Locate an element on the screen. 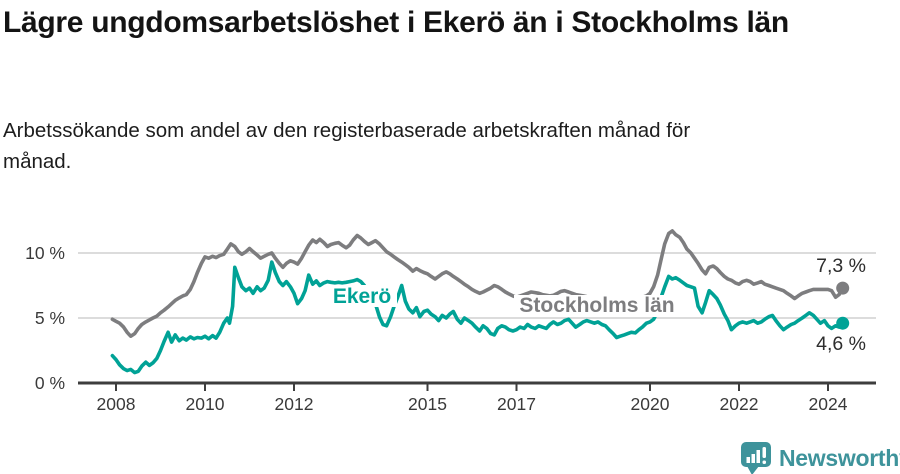 This screenshot has height=474, width=900. series-label-ekero: Ekerö is located at coordinates (362, 296).